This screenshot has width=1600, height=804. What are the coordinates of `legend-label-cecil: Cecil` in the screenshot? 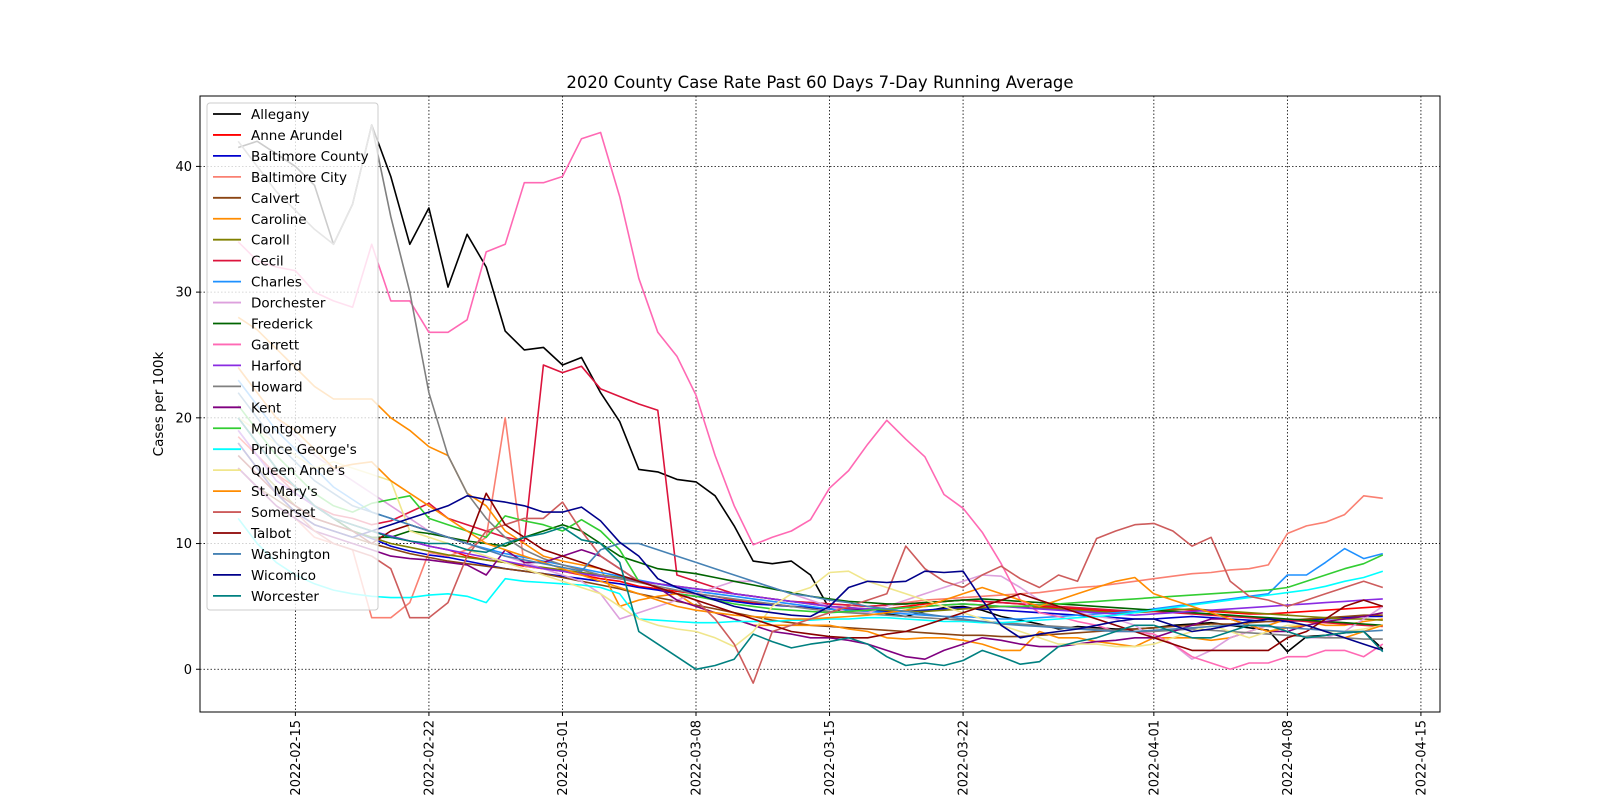 It's located at (267, 262).